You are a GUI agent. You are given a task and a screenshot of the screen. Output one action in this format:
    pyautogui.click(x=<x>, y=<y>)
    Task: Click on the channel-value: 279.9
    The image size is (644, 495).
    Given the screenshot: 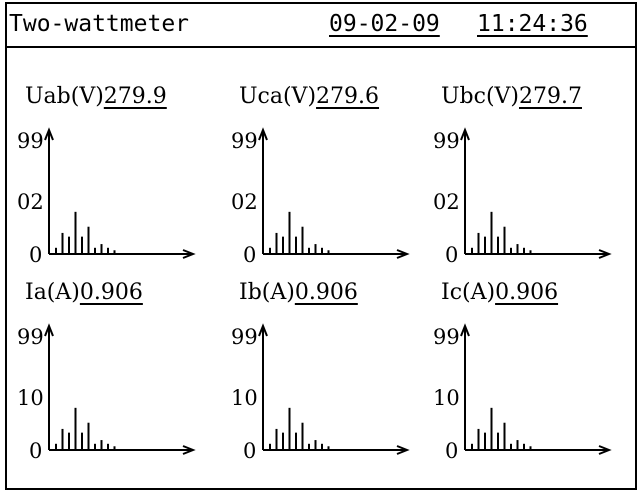 What is the action you would take?
    pyautogui.click(x=135, y=96)
    